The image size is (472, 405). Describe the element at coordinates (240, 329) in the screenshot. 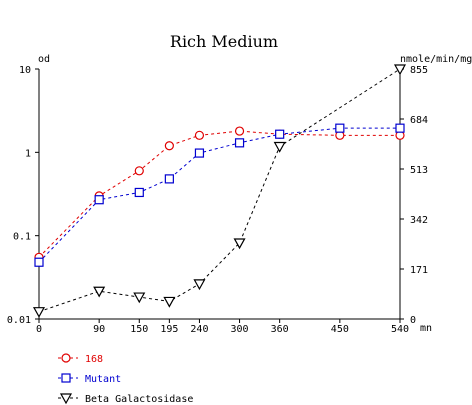

I see `x-tick-label: 300` at that location.